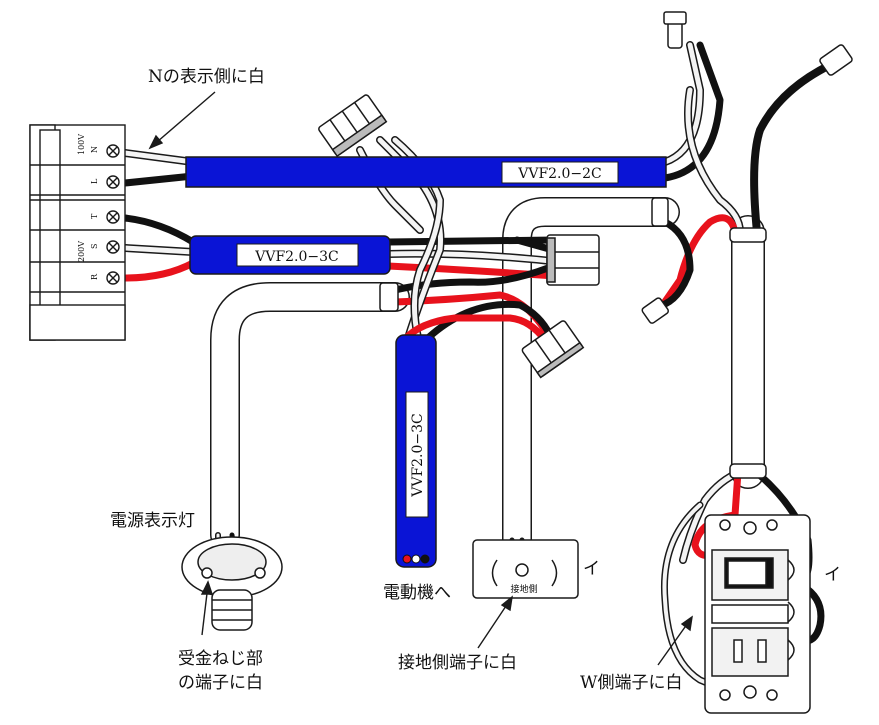  I want to click on label-n-white: Nの表示側に白, so click(206, 77).